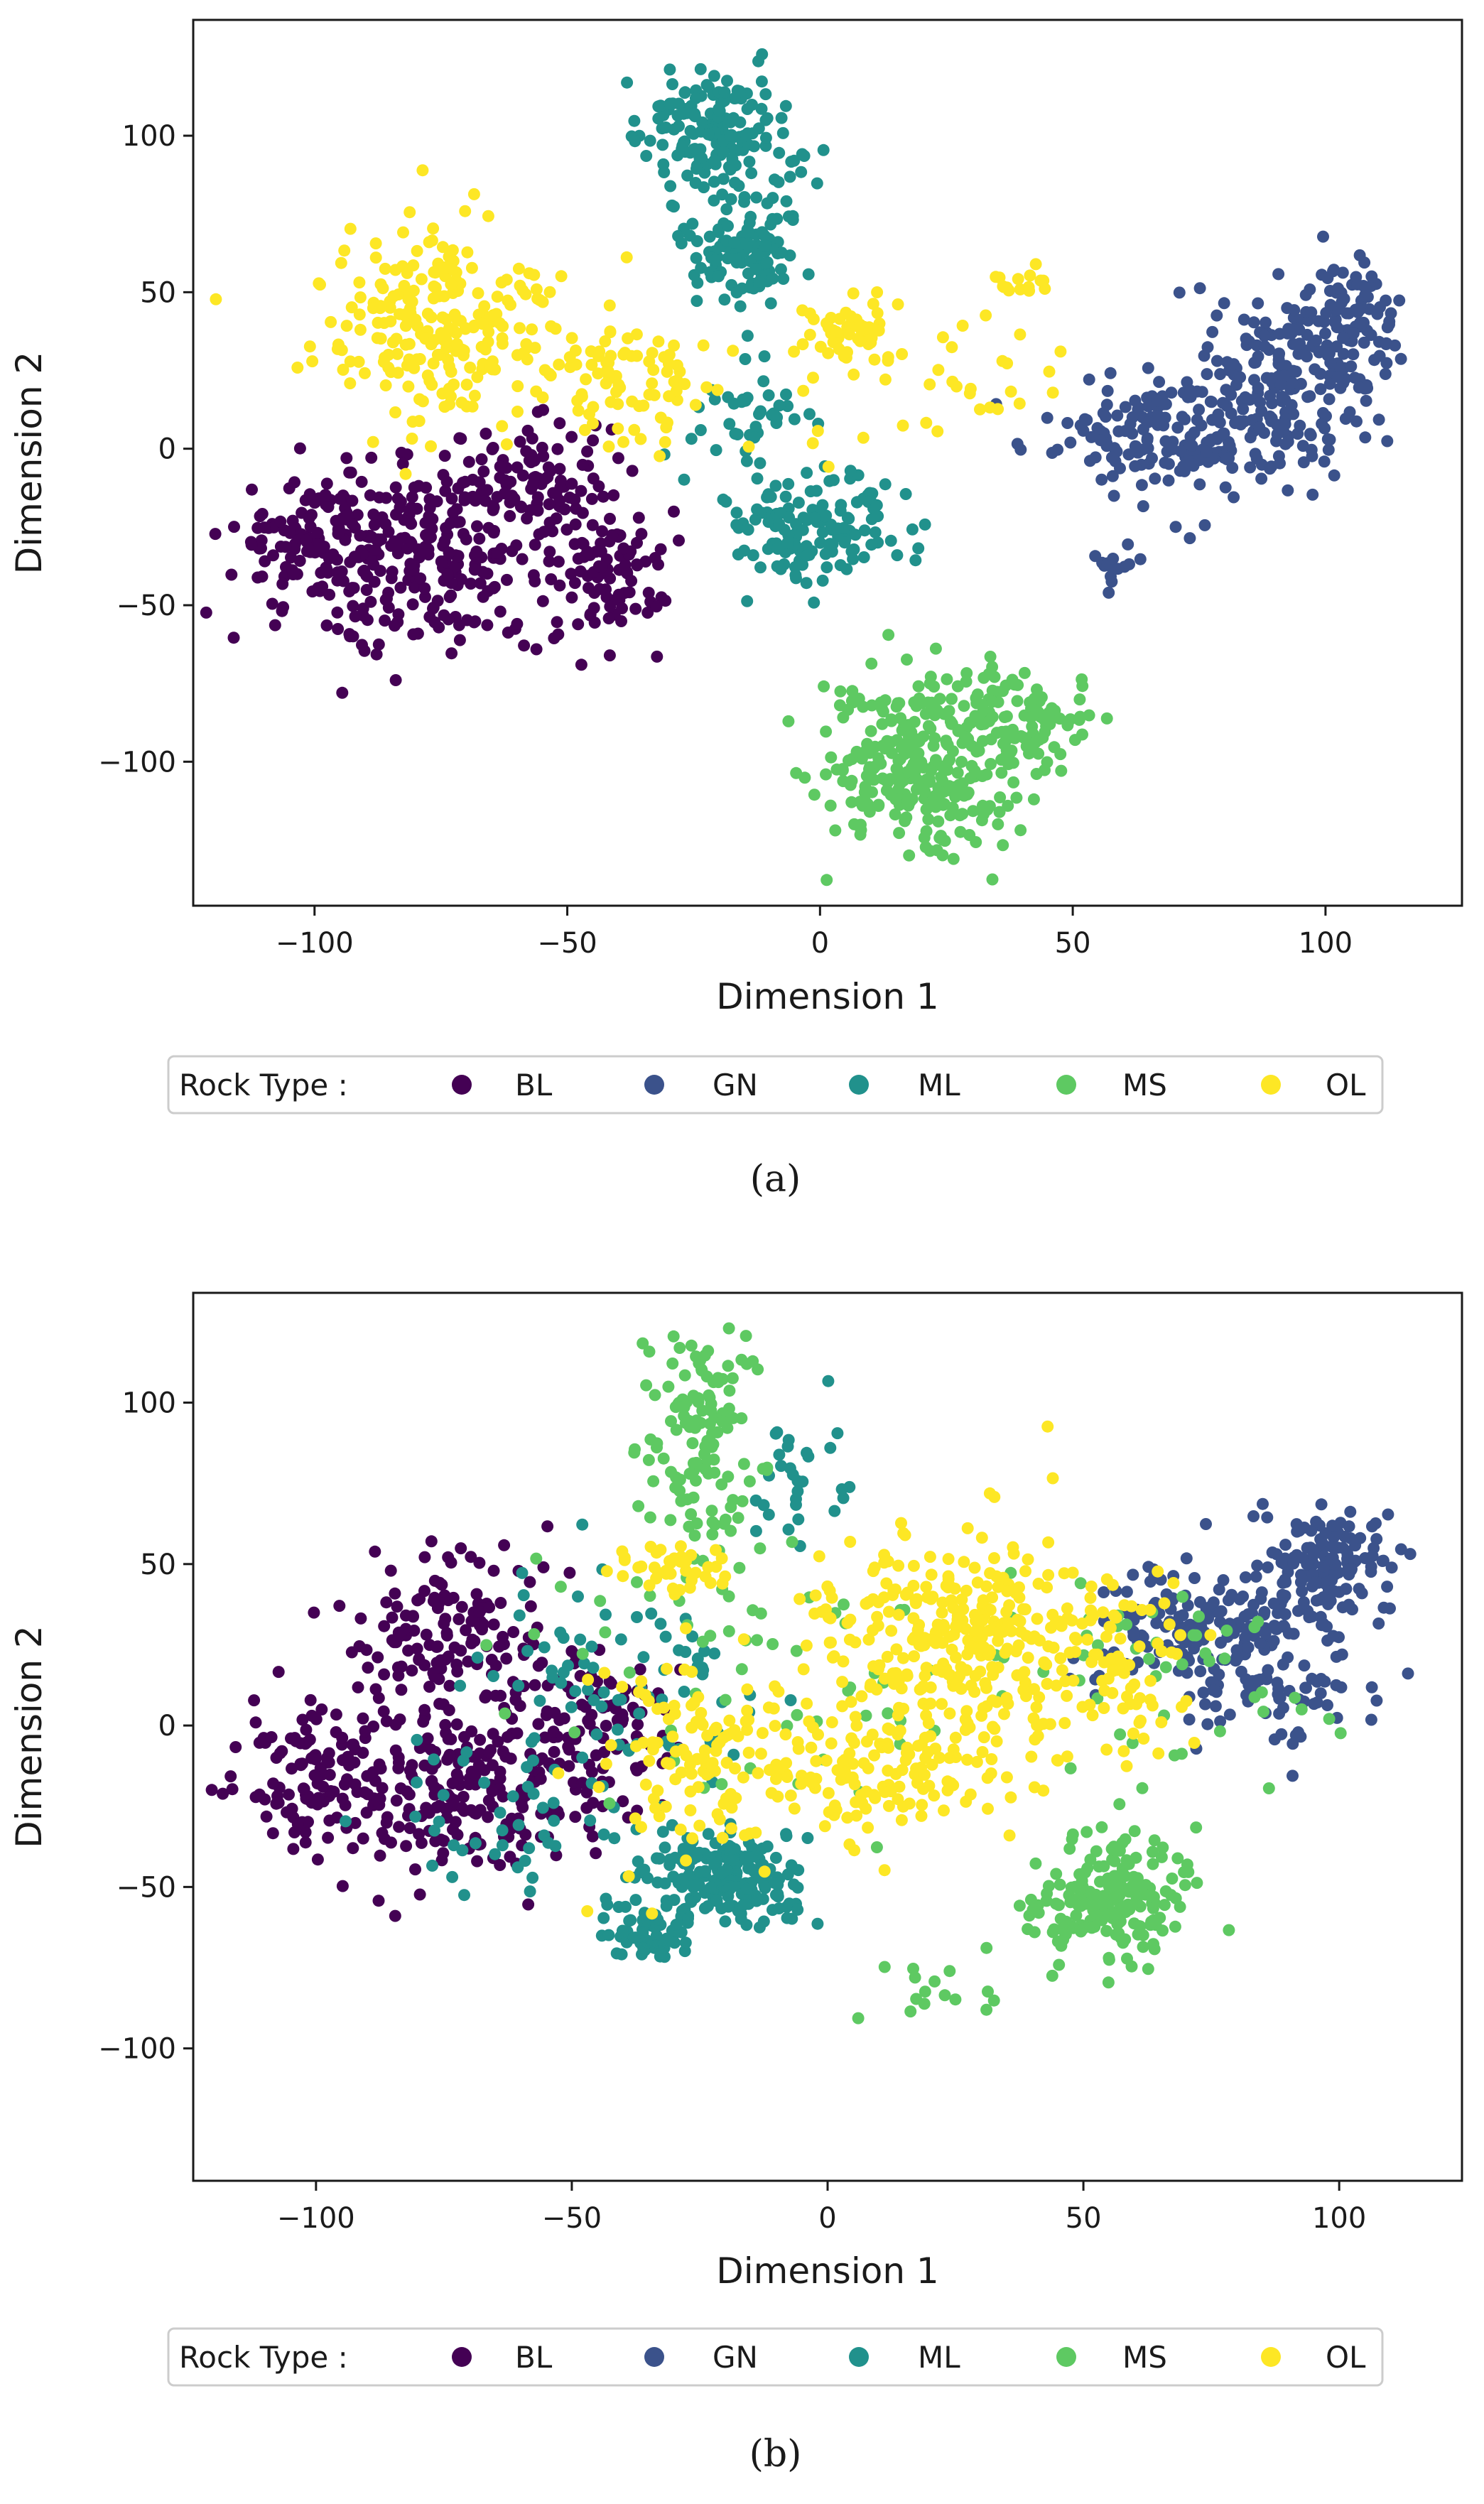 Image resolution: width=1484 pixels, height=2504 pixels. Describe the element at coordinates (315, 944) in the screenshot. I see `x-tick-label: −100` at that location.